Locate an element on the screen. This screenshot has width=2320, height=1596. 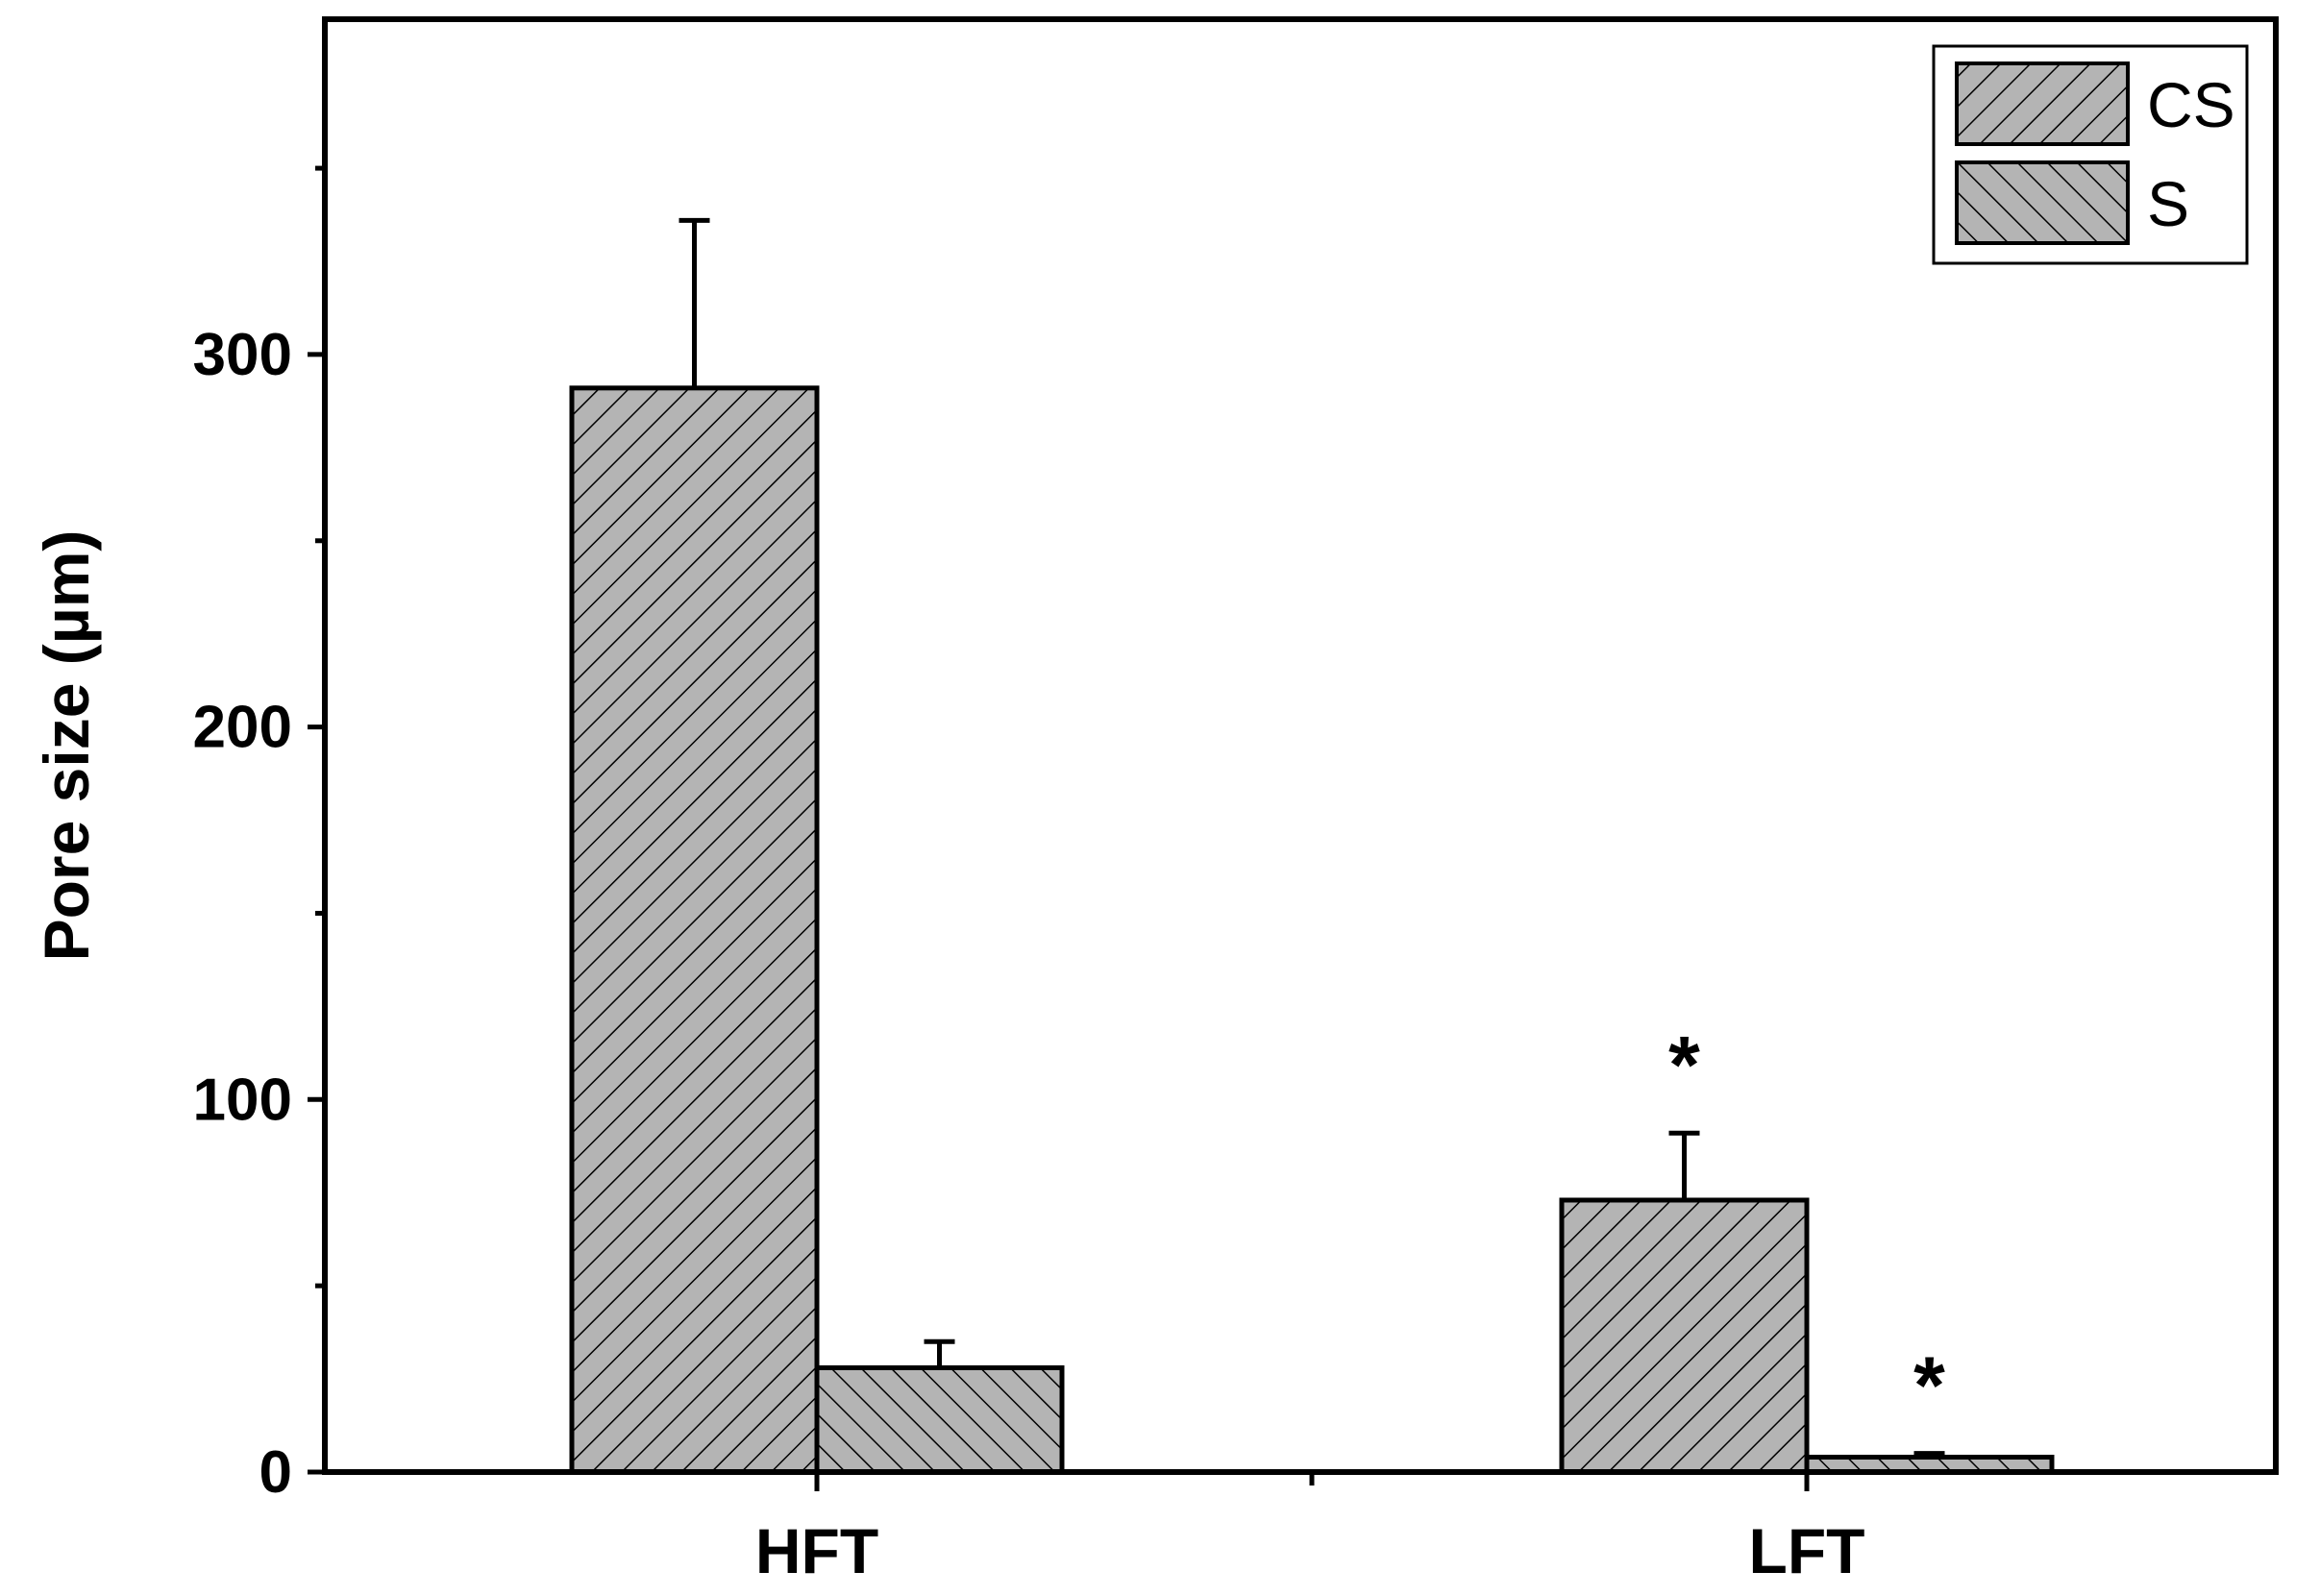
y-tick-label: 200 is located at coordinates (243, 728).